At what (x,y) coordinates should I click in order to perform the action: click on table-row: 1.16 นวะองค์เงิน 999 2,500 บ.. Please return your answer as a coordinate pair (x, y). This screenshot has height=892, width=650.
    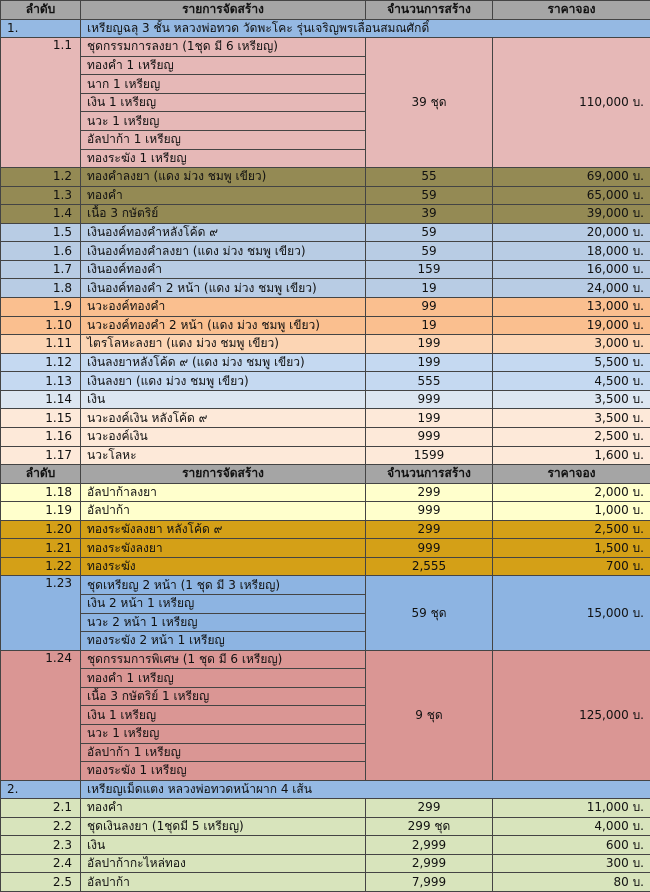
    Looking at the image, I should click on (325, 436).